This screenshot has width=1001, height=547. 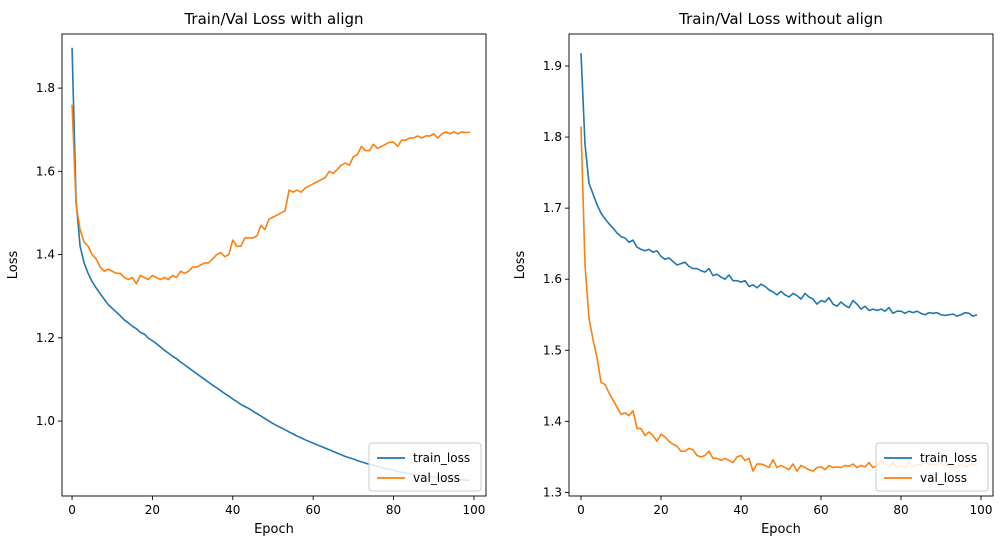 I want to click on y-tick-label: 1.0, so click(x=45, y=421).